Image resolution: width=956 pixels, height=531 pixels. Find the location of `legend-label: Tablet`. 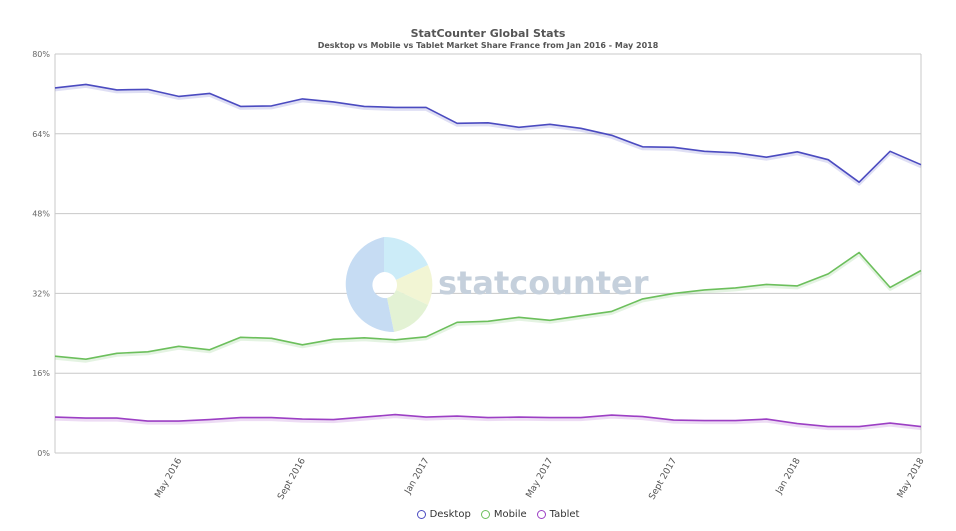

legend-label: Tablet is located at coordinates (564, 514).